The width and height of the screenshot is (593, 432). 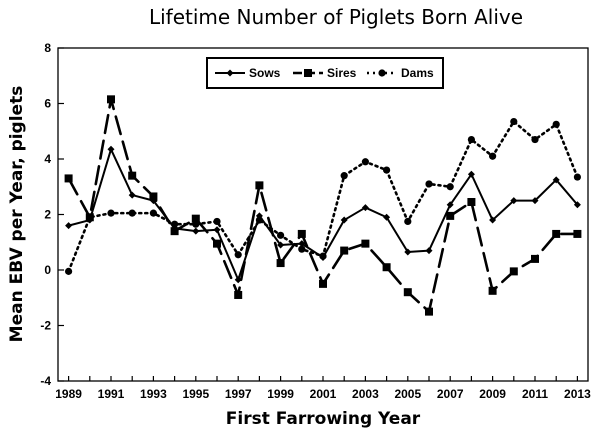 I want to click on x-tick-label: 1993, so click(x=153, y=394).